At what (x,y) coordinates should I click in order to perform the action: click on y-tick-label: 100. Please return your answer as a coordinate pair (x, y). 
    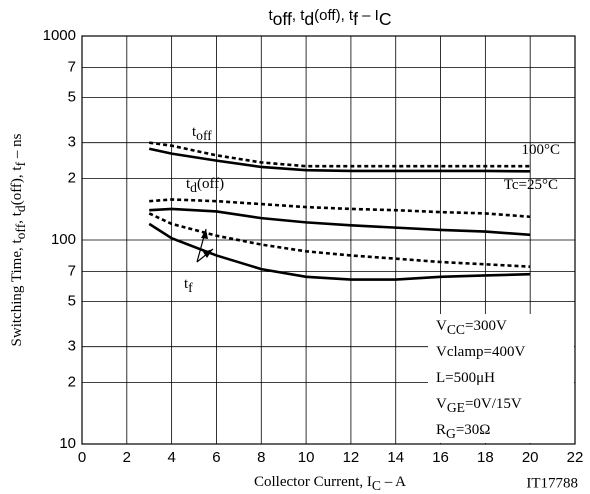
    Looking at the image, I should click on (63, 239).